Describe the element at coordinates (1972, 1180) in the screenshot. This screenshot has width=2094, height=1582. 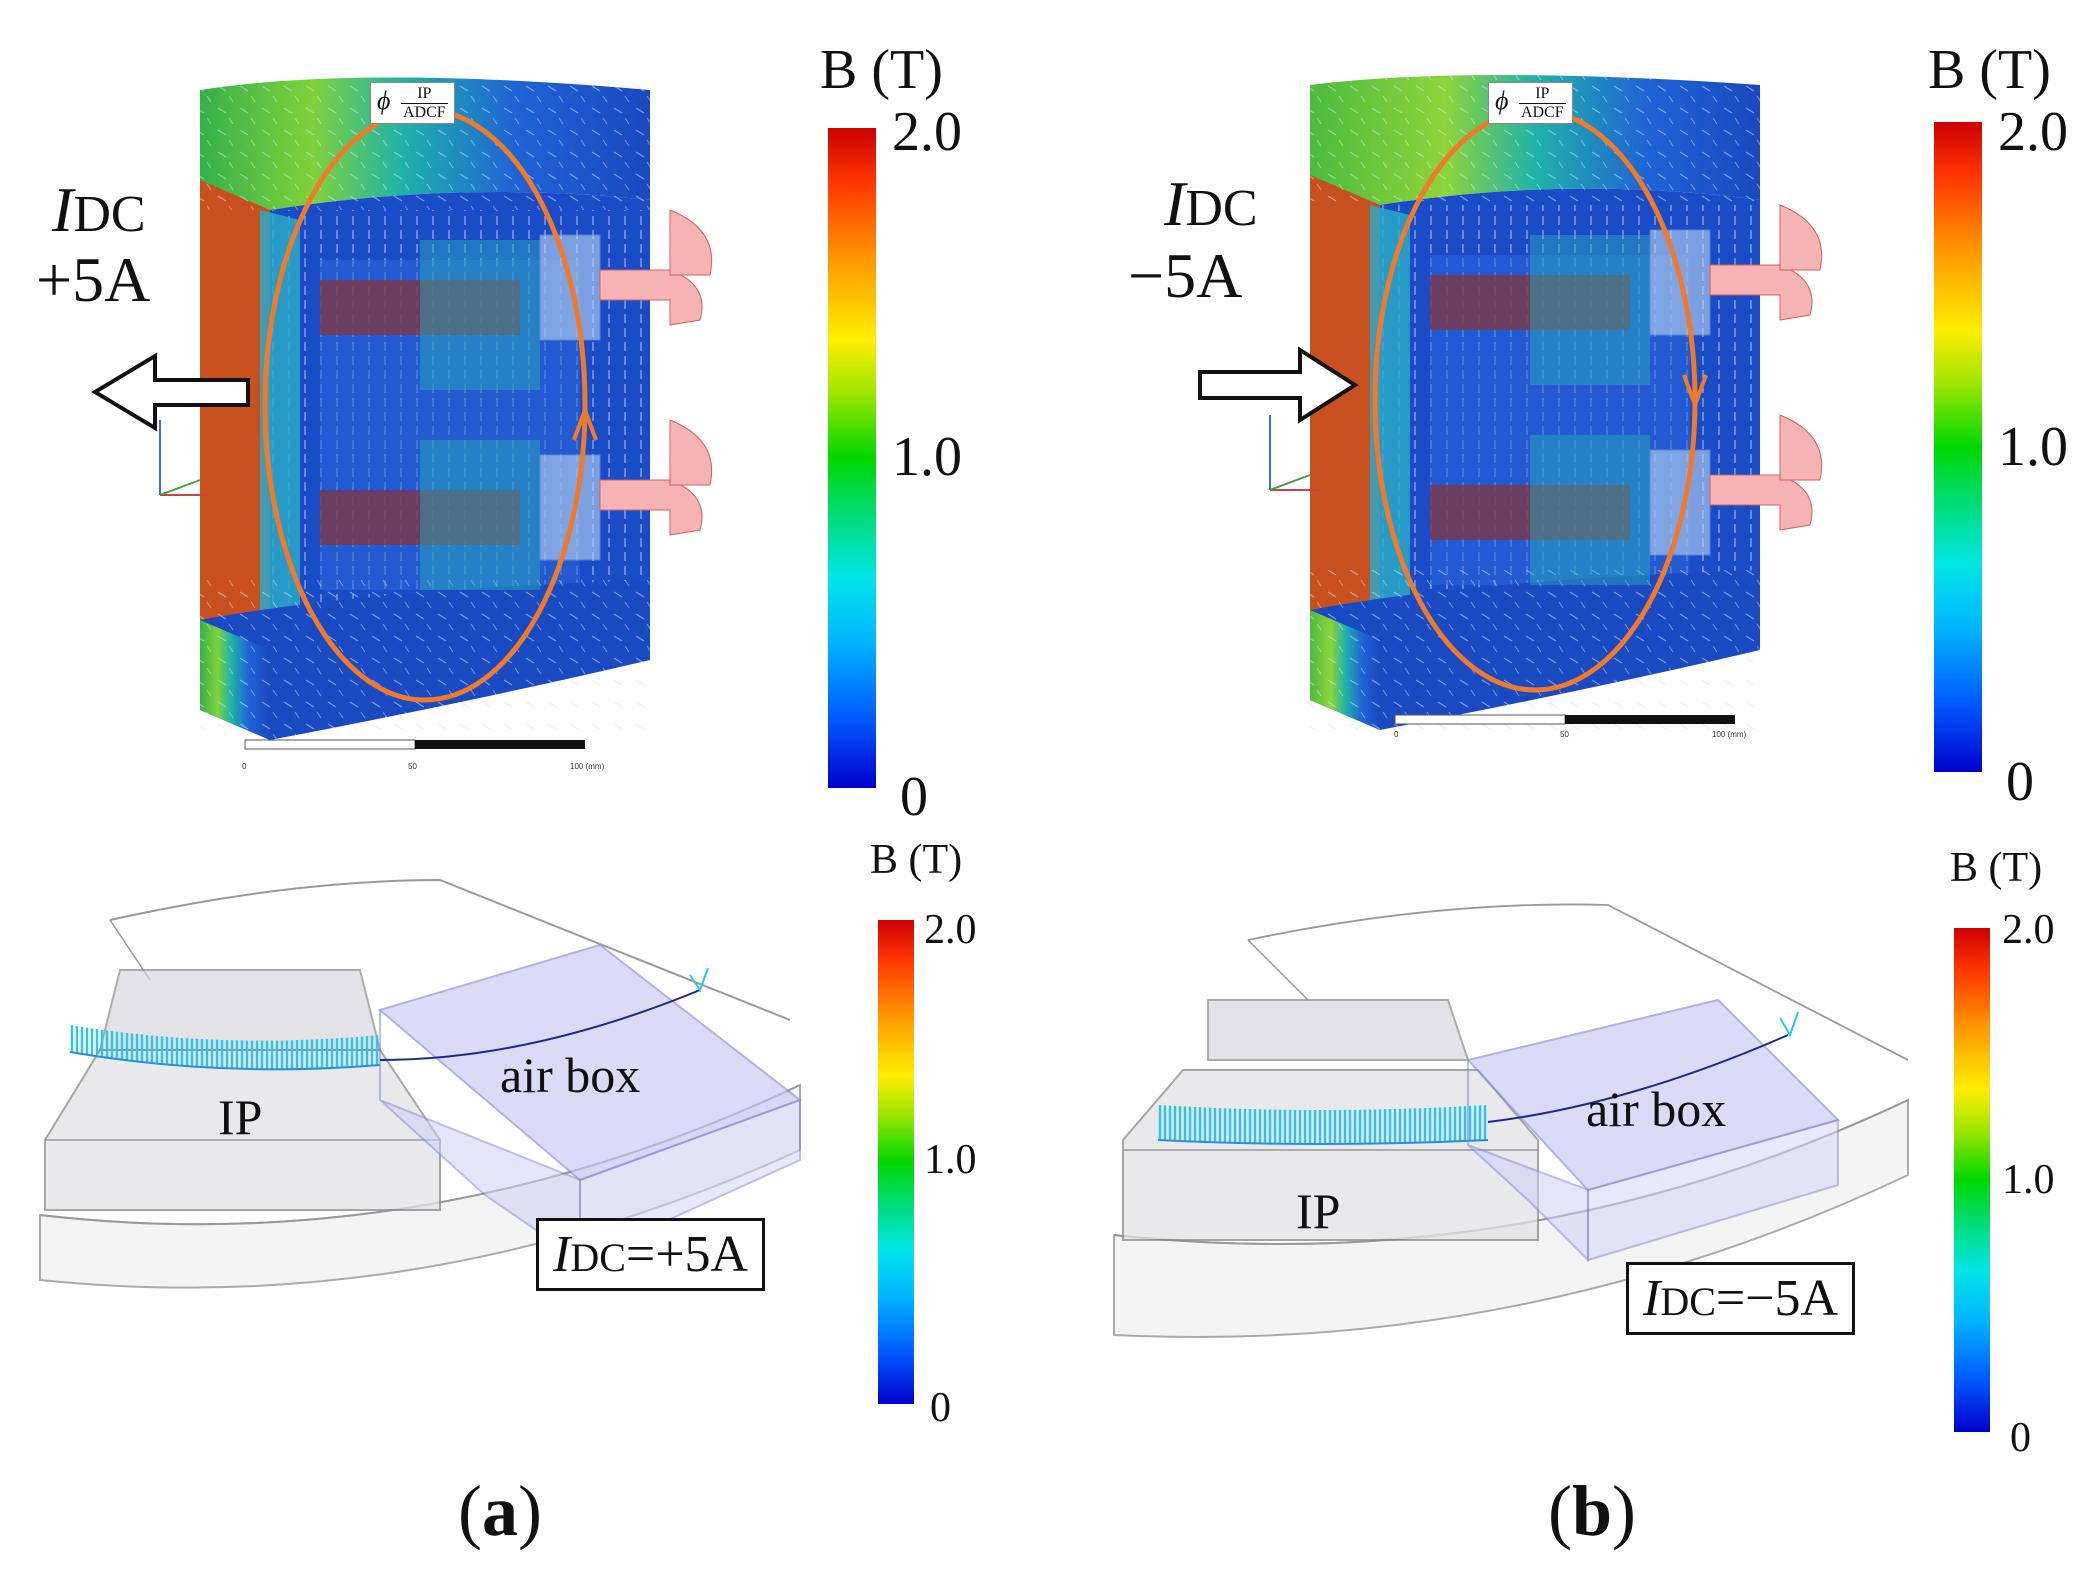
I see `colorbar-b-bottom` at that location.